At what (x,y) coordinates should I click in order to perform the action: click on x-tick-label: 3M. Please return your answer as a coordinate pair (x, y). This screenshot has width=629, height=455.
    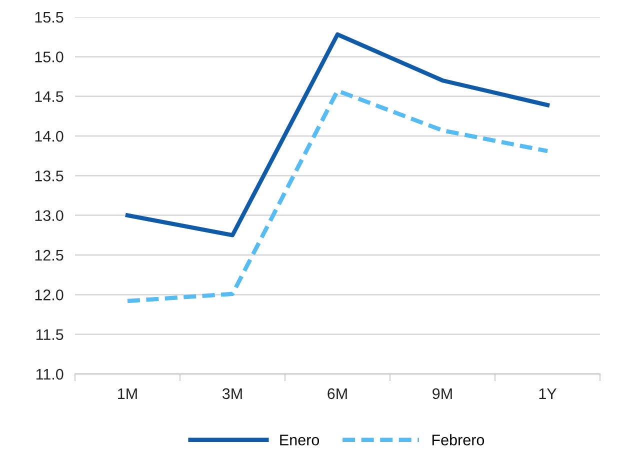
    Looking at the image, I should click on (232, 394).